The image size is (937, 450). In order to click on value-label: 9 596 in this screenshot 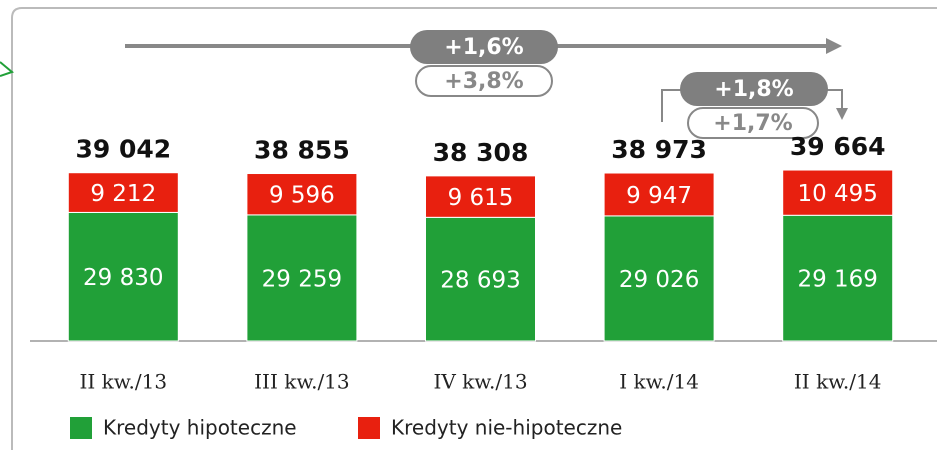, I will do `click(302, 196)`.